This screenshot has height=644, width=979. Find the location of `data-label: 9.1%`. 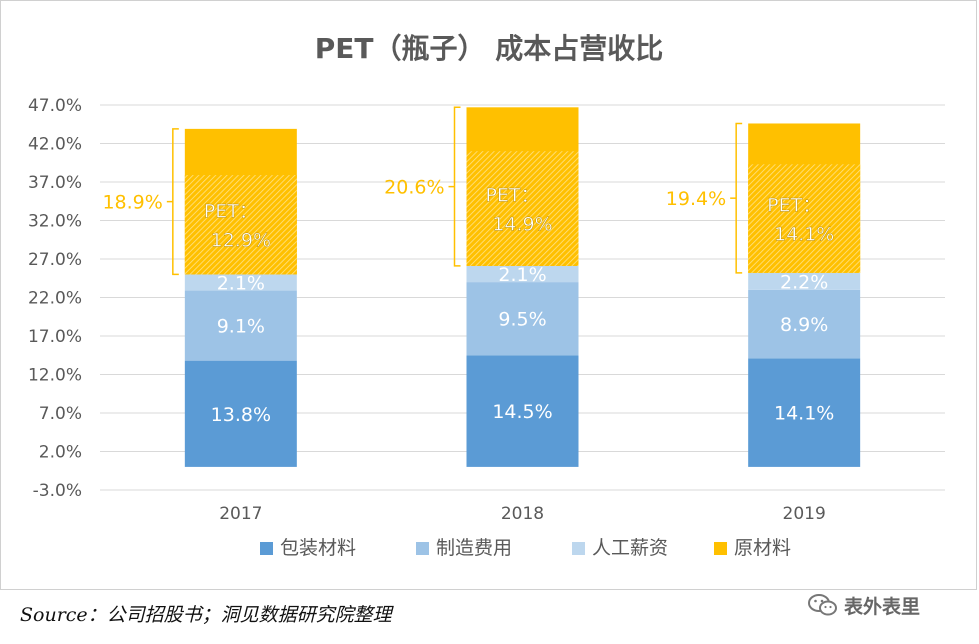

data-label: 9.1% is located at coordinates (241, 327).